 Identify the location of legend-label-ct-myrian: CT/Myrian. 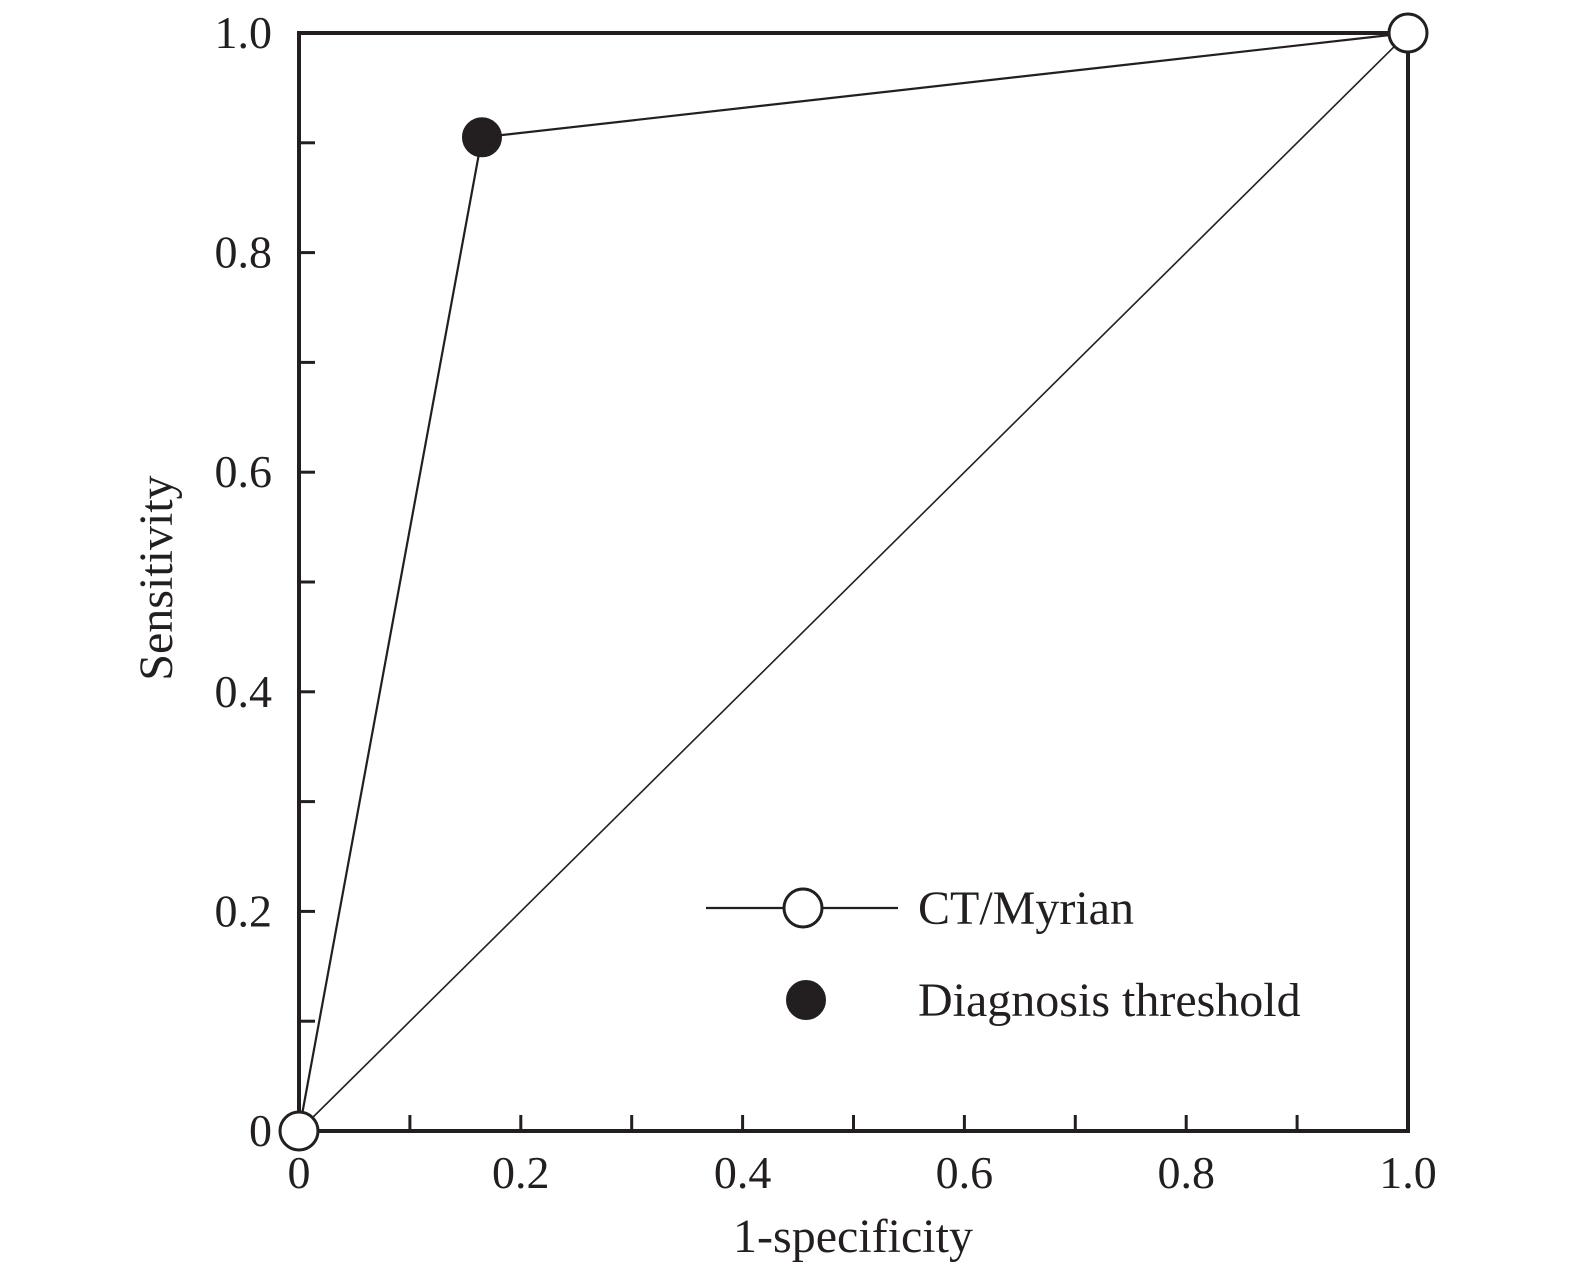
(1026, 908).